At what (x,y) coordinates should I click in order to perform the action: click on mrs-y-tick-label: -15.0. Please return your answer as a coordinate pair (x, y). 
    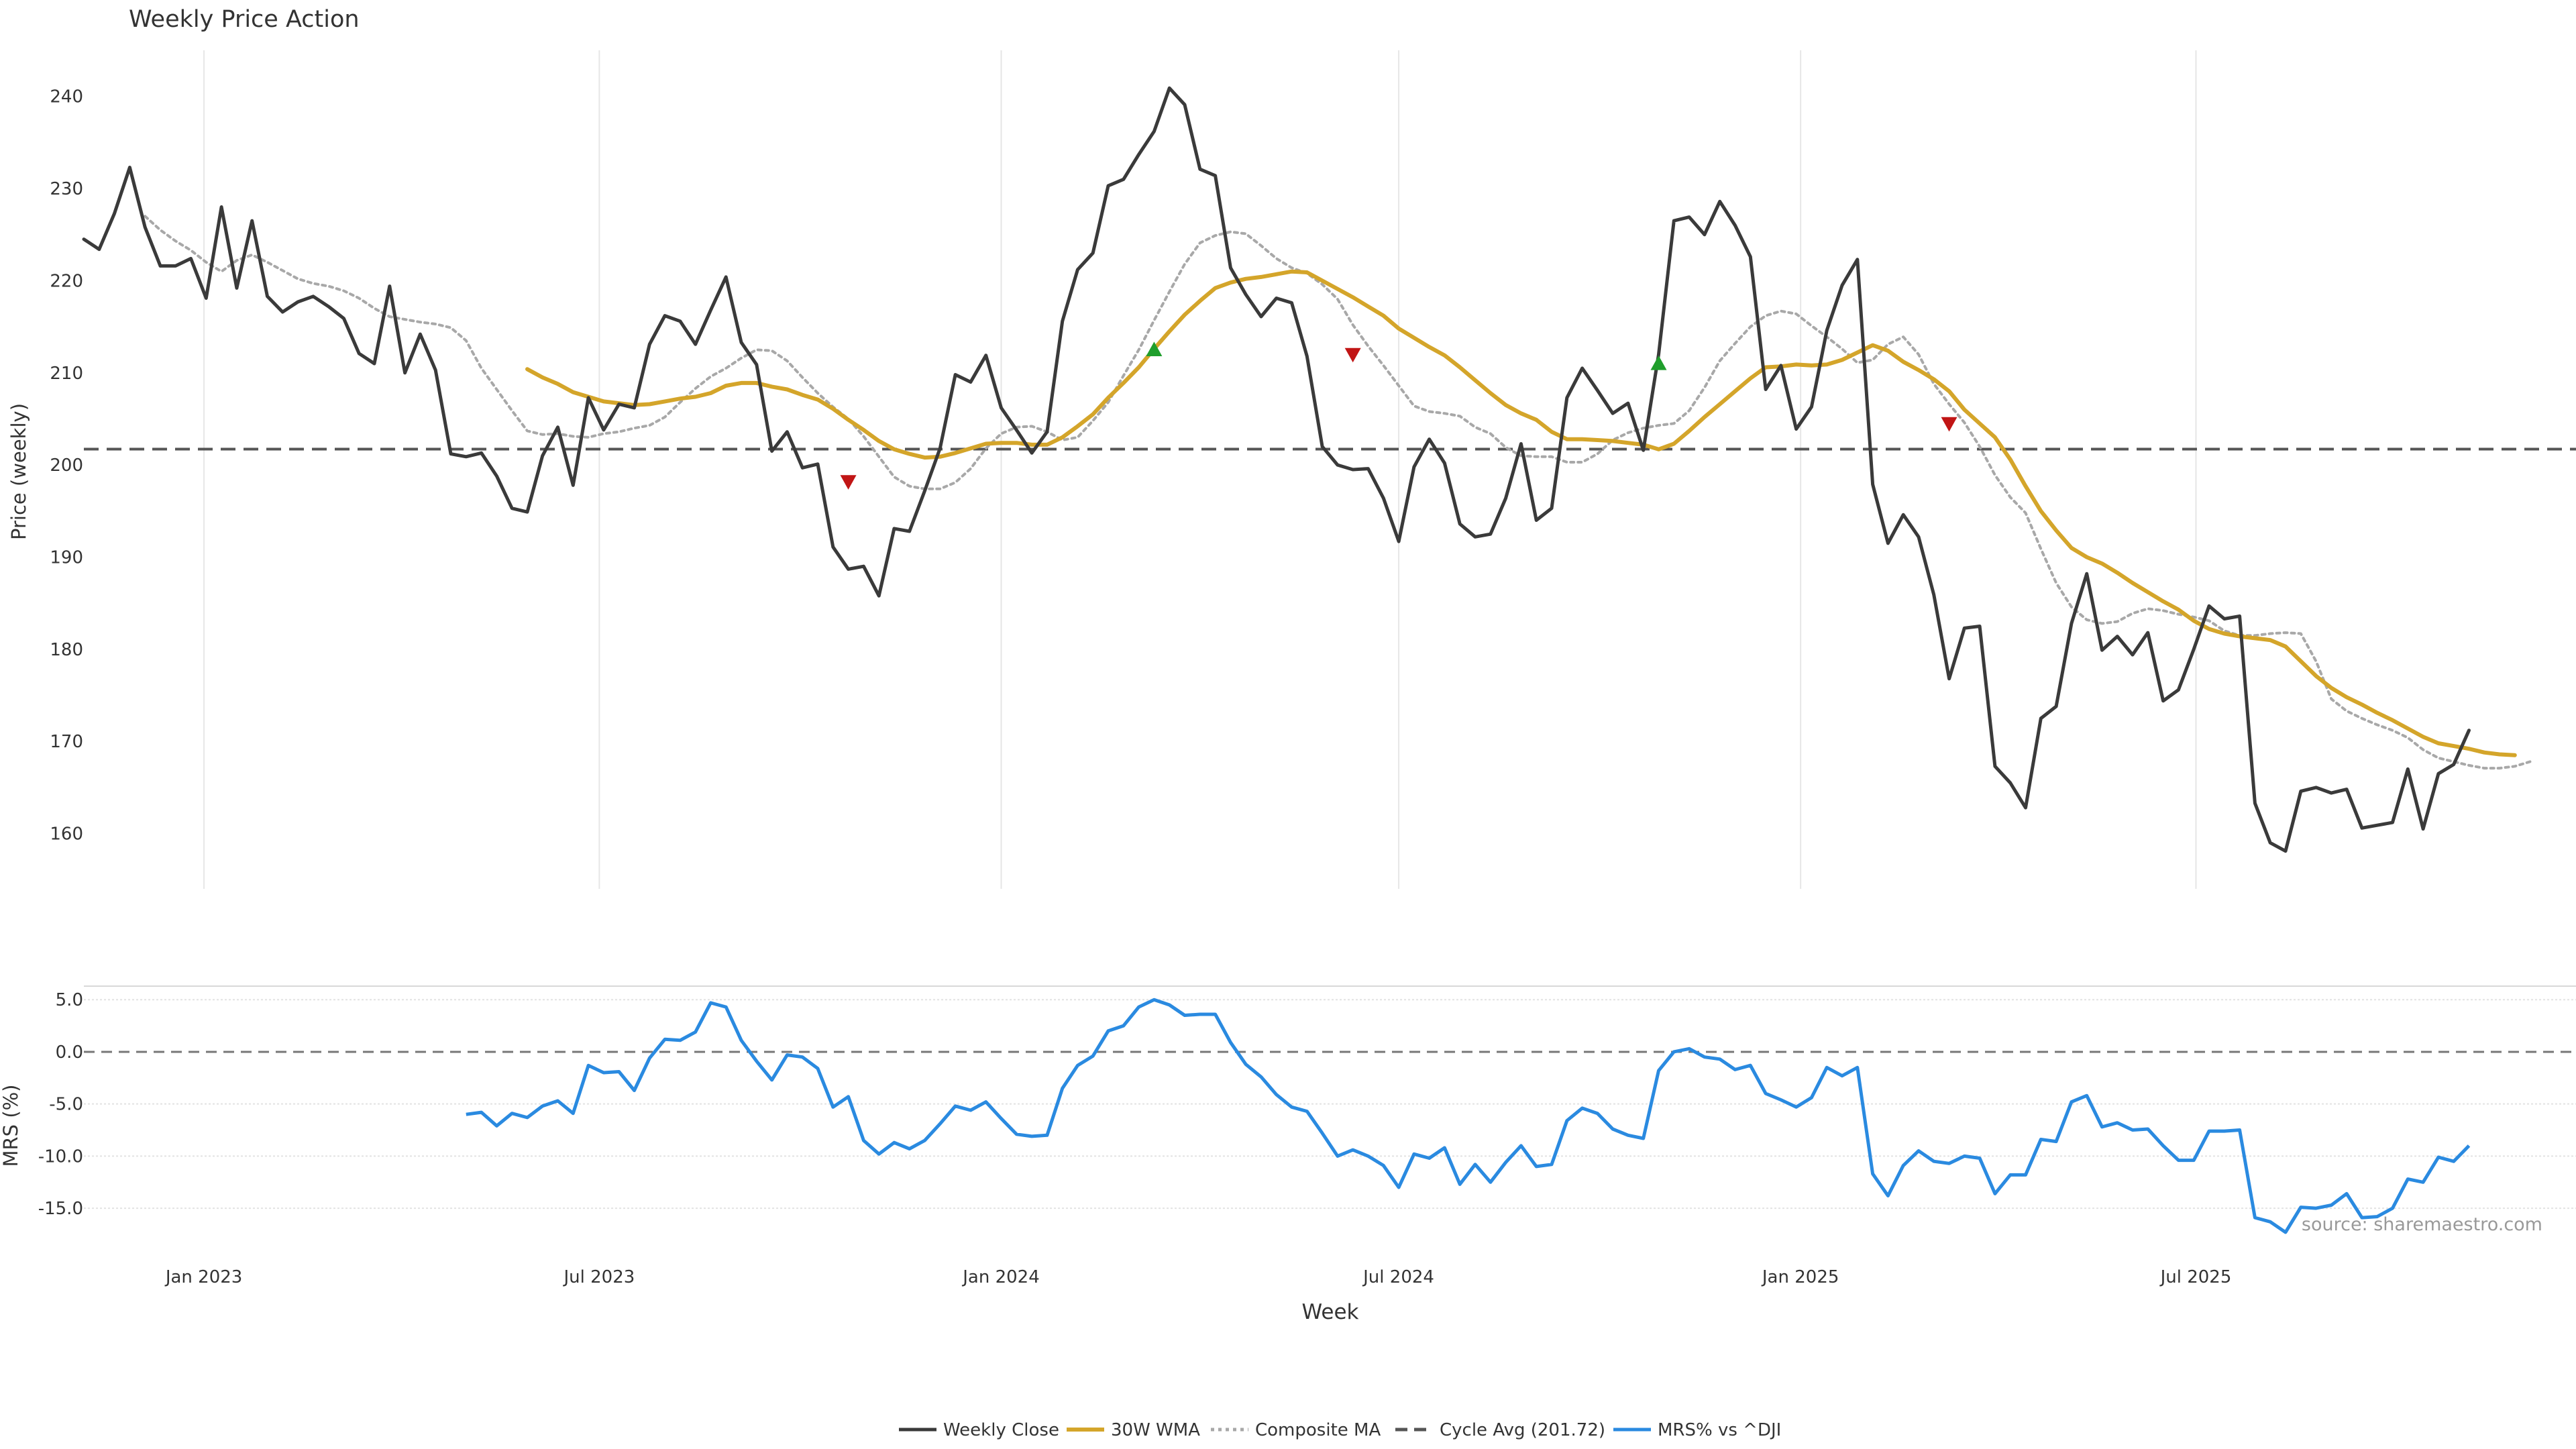
    Looking at the image, I should click on (60, 1209).